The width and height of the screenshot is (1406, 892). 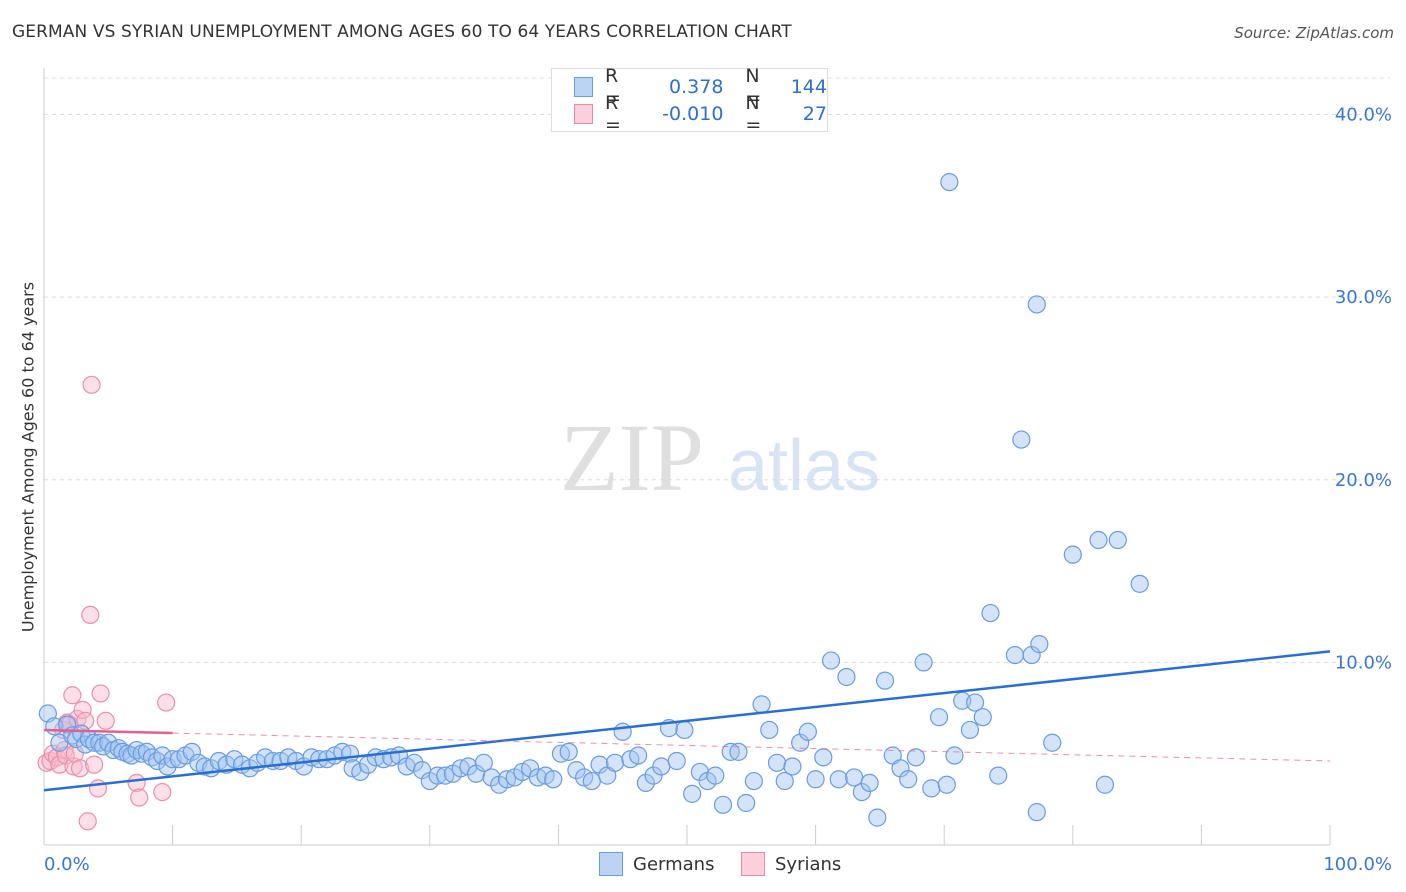 What do you see at coordinates (583, 87) in the screenshot?
I see `legend-swatch-germans` at bounding box center [583, 87].